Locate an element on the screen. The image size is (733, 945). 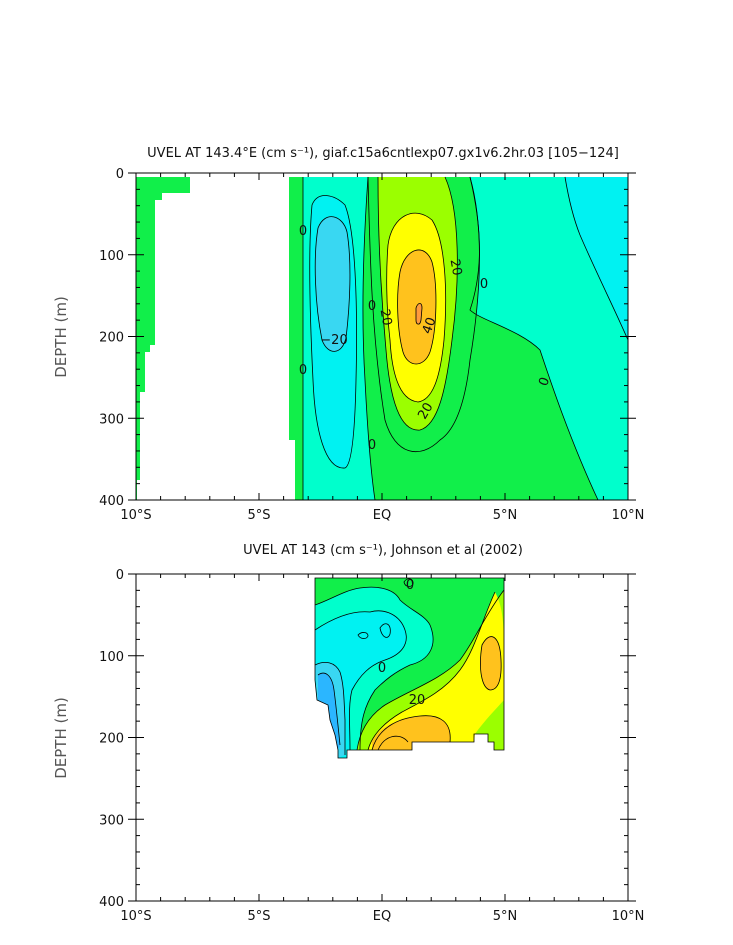
model-fill-neg20 is located at coordinates (332, 284).